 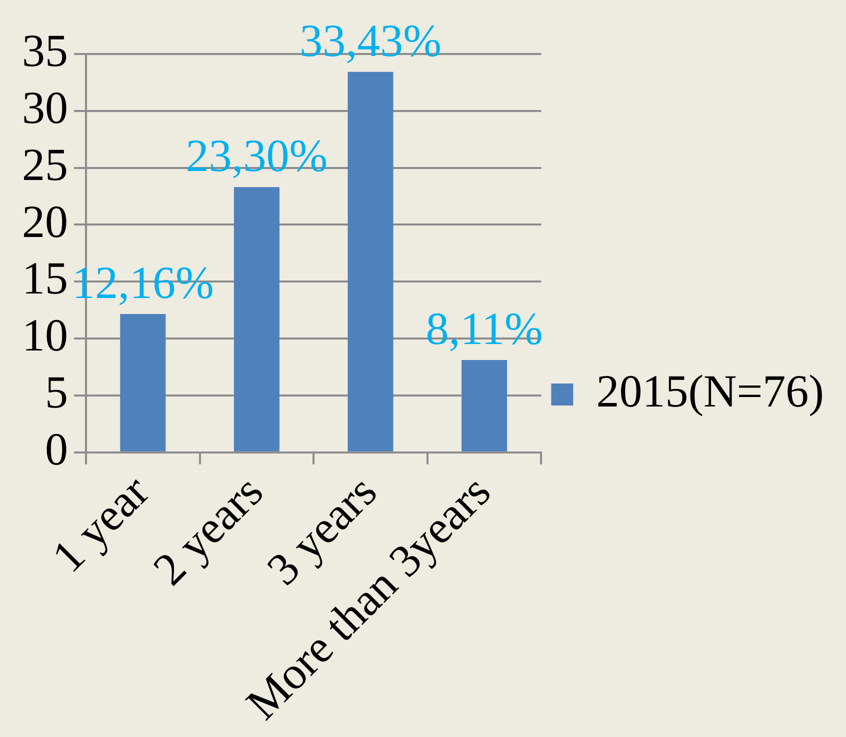 I want to click on data-label: 23,30%, so click(x=257, y=156).